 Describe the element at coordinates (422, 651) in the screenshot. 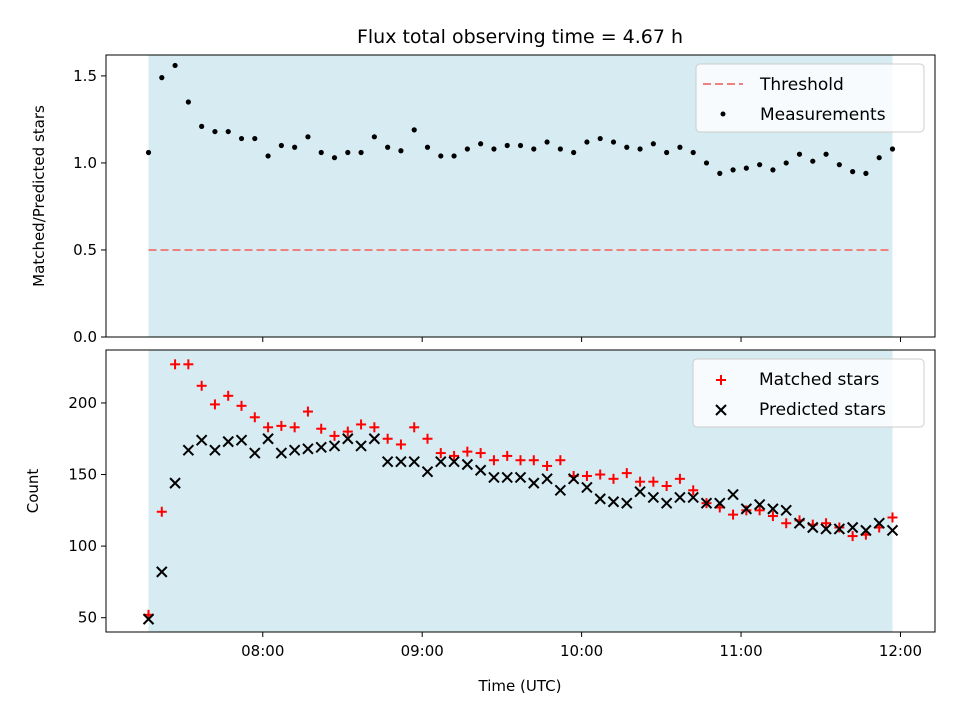

I see `x-tick-label: 09:00` at that location.